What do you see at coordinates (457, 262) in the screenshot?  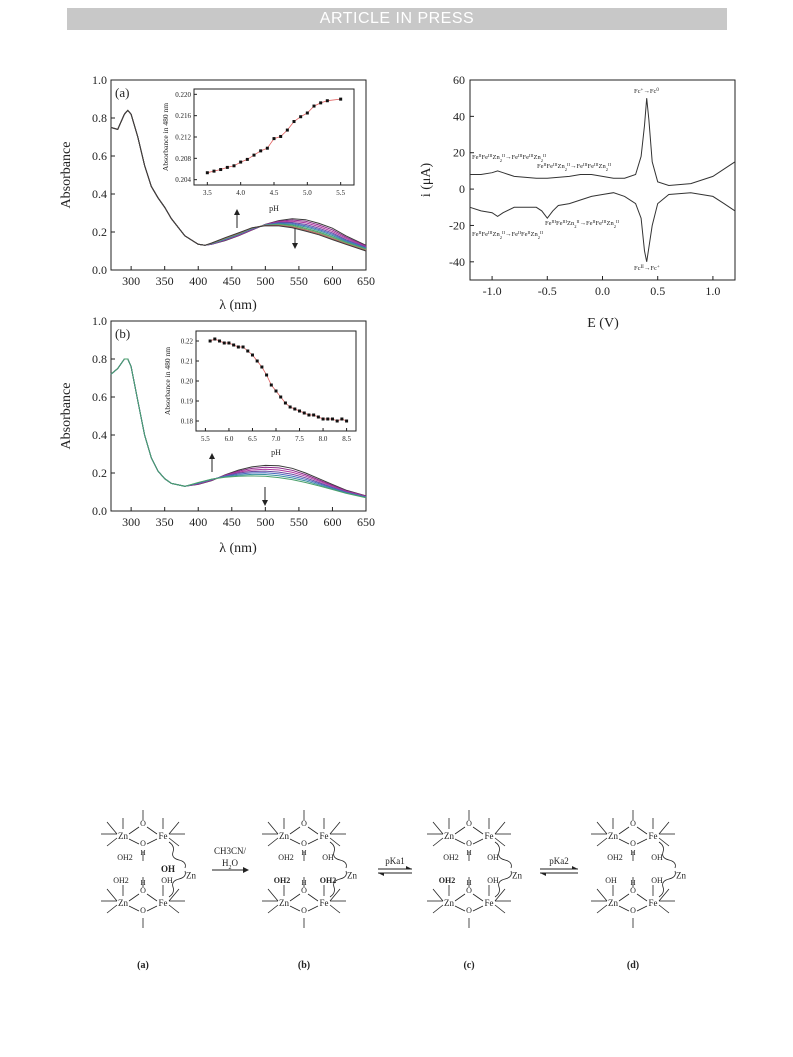 I see `cv-y-tick-label: -40` at bounding box center [457, 262].